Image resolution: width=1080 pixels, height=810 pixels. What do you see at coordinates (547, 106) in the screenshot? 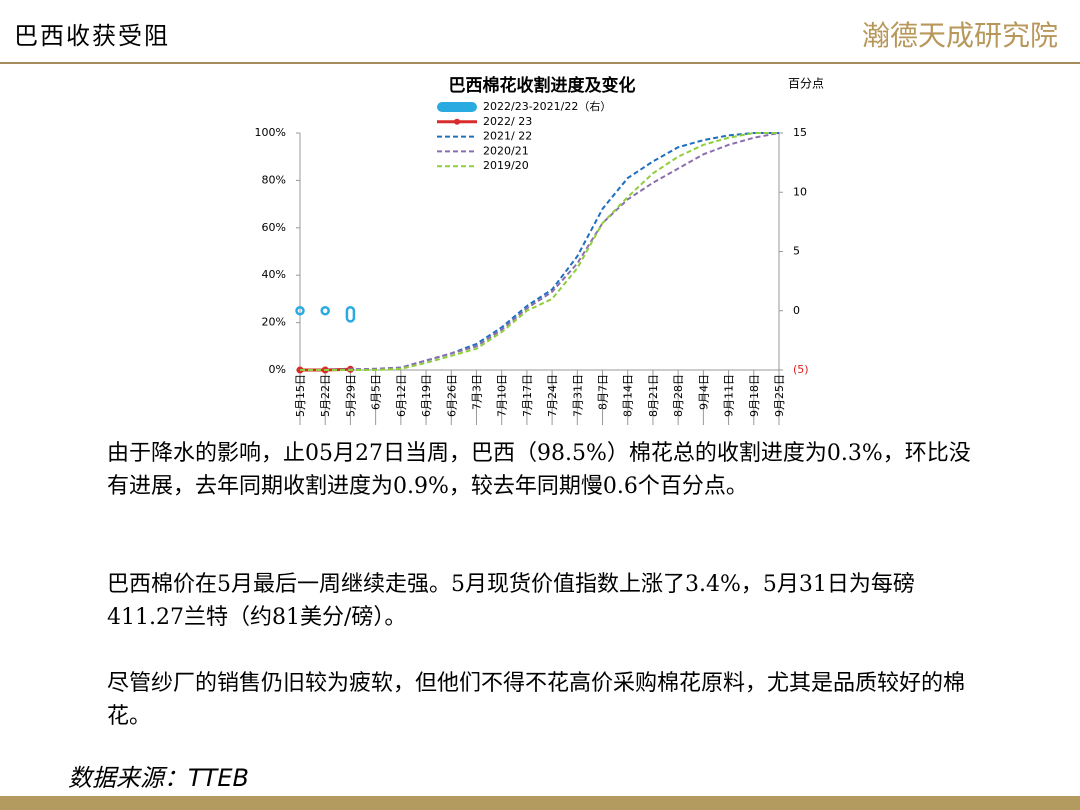
I see `legend-label: 2022/23-2021/22（右）` at bounding box center [547, 106].